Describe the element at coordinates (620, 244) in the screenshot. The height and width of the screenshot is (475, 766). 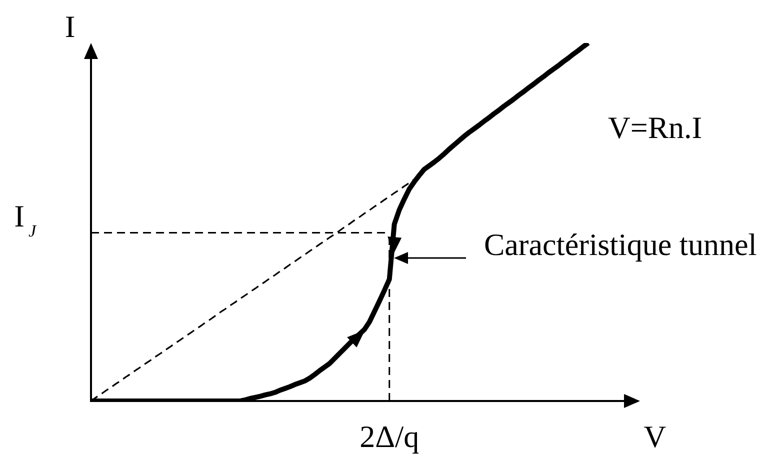
I see `annotation: Caractéristique tunnel` at that location.